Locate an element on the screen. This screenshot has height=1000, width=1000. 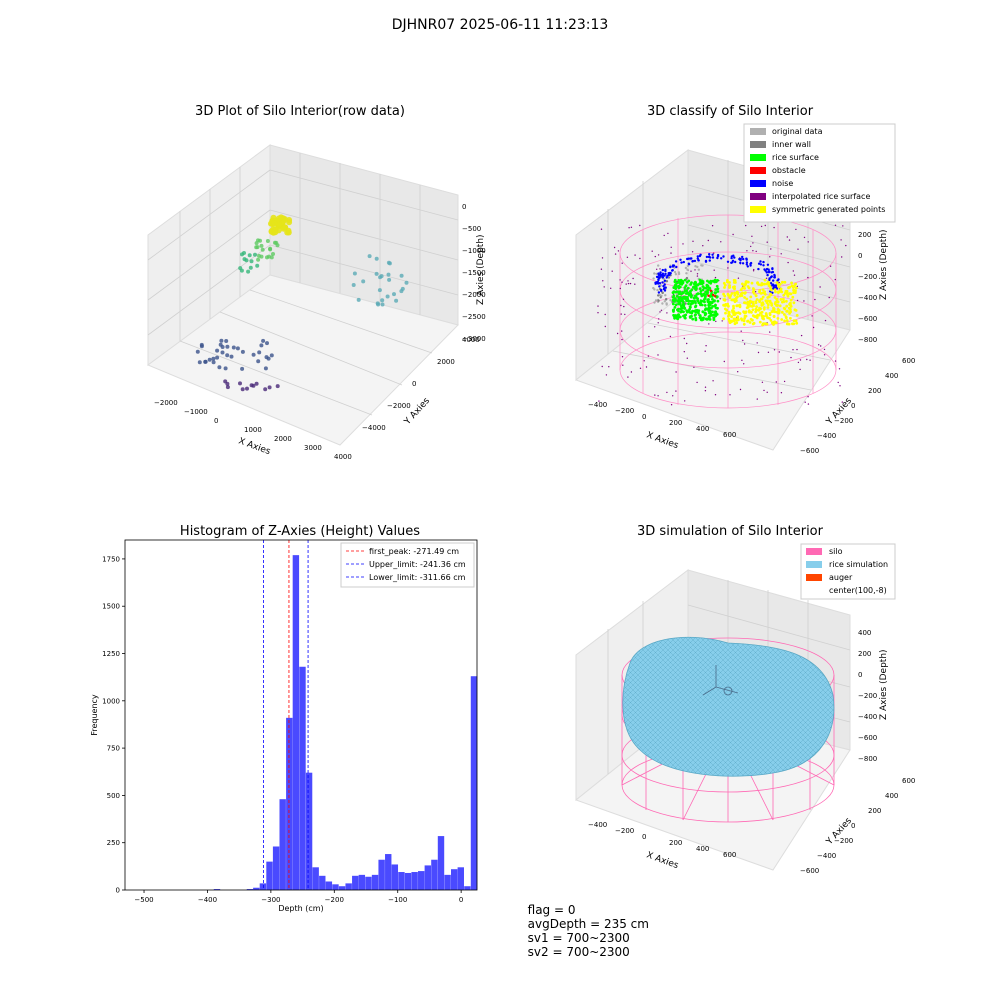
sv1-text: sv1 = 700~2300 is located at coordinates (579, 938).